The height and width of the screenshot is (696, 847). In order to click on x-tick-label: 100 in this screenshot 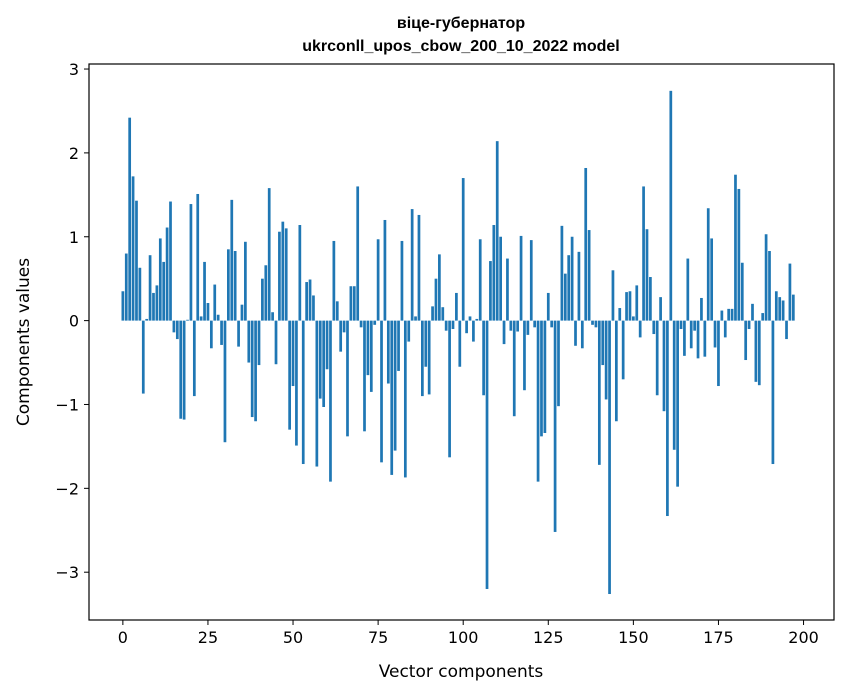, I will do `click(463, 637)`.